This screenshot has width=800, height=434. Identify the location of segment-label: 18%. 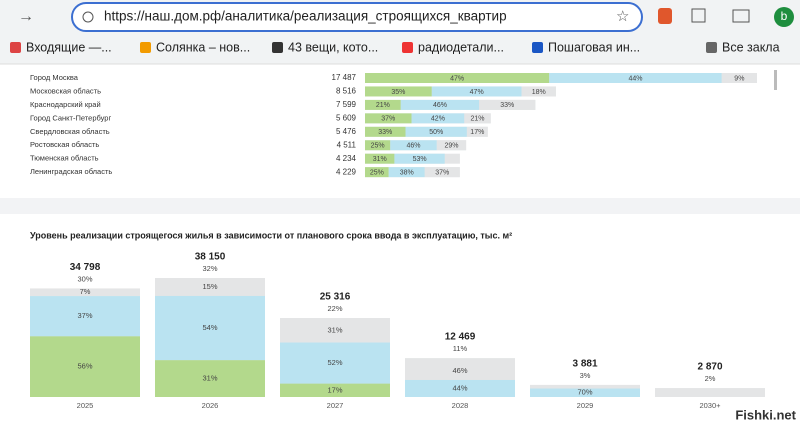
(539, 92).